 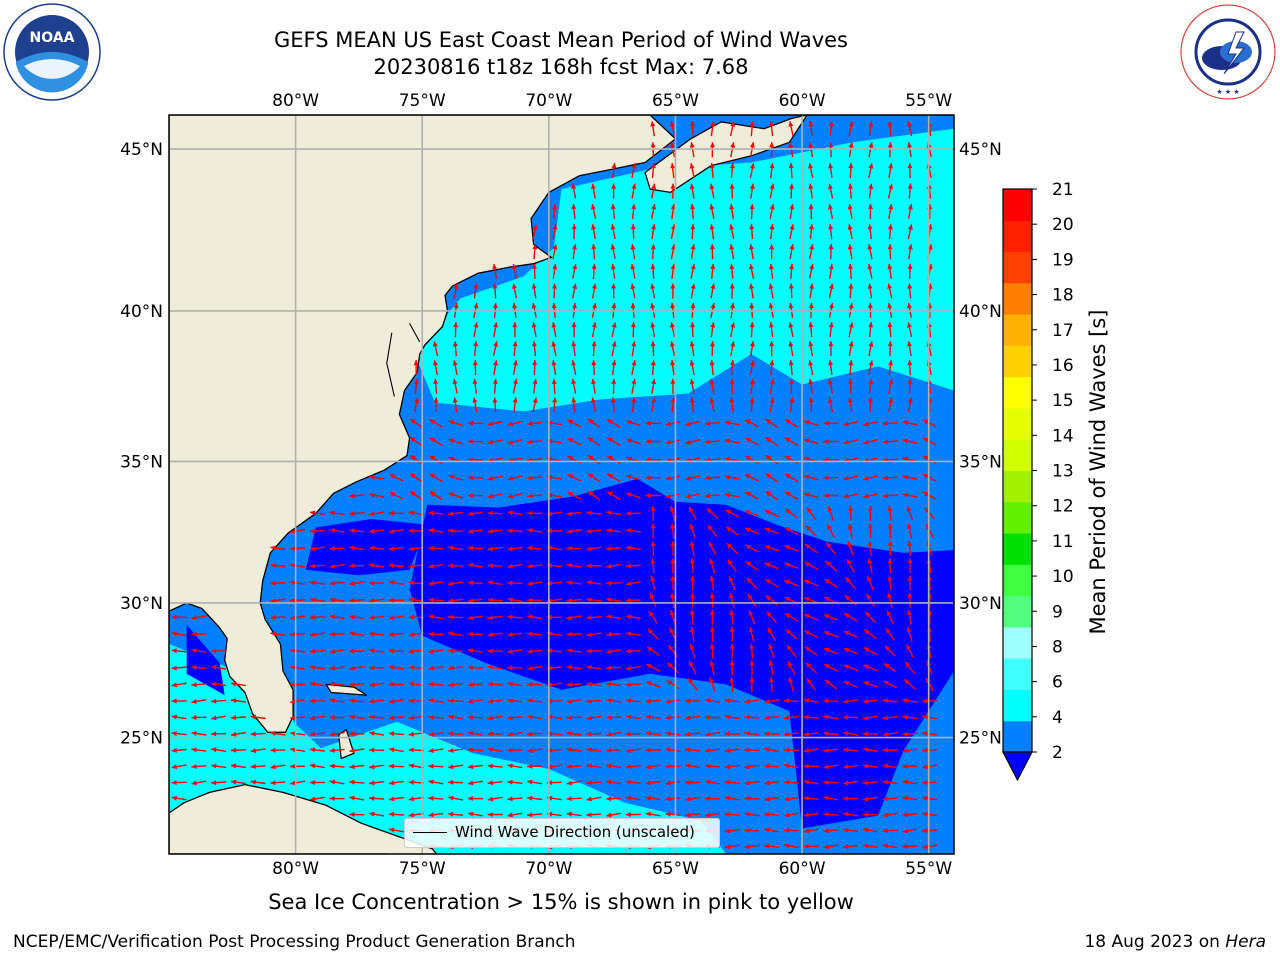 I want to click on map-legend: Wind Wave Direction (unscaled), so click(x=562, y=833).